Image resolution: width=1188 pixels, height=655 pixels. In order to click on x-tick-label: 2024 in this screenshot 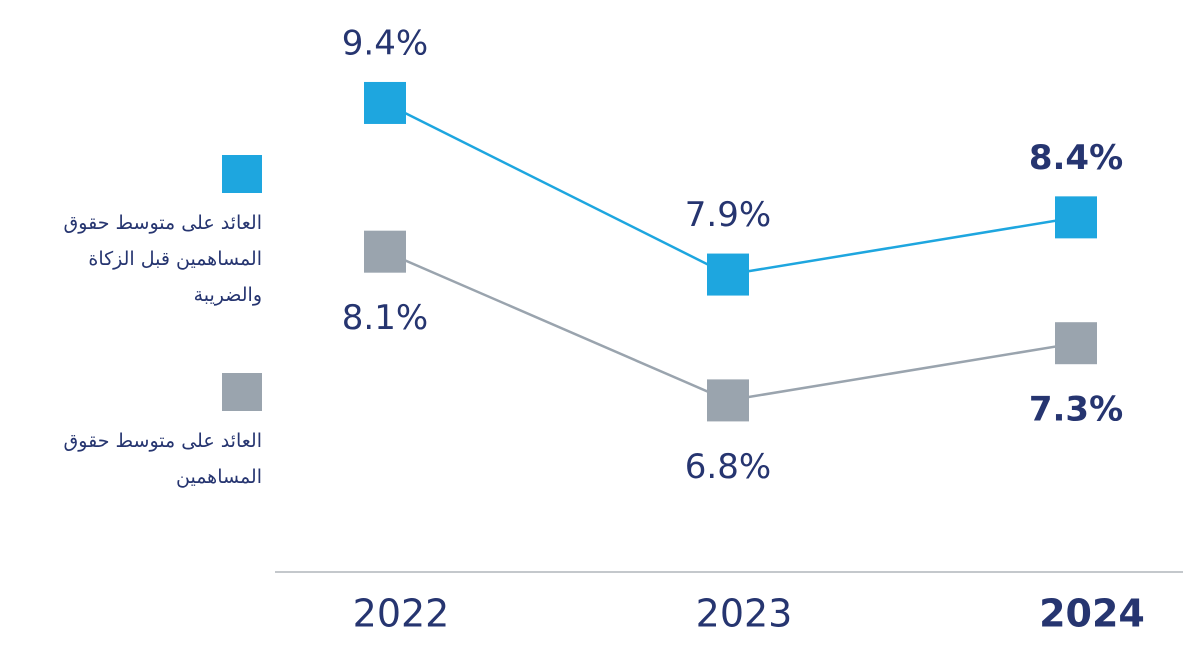, I will do `click(1092, 614)`.